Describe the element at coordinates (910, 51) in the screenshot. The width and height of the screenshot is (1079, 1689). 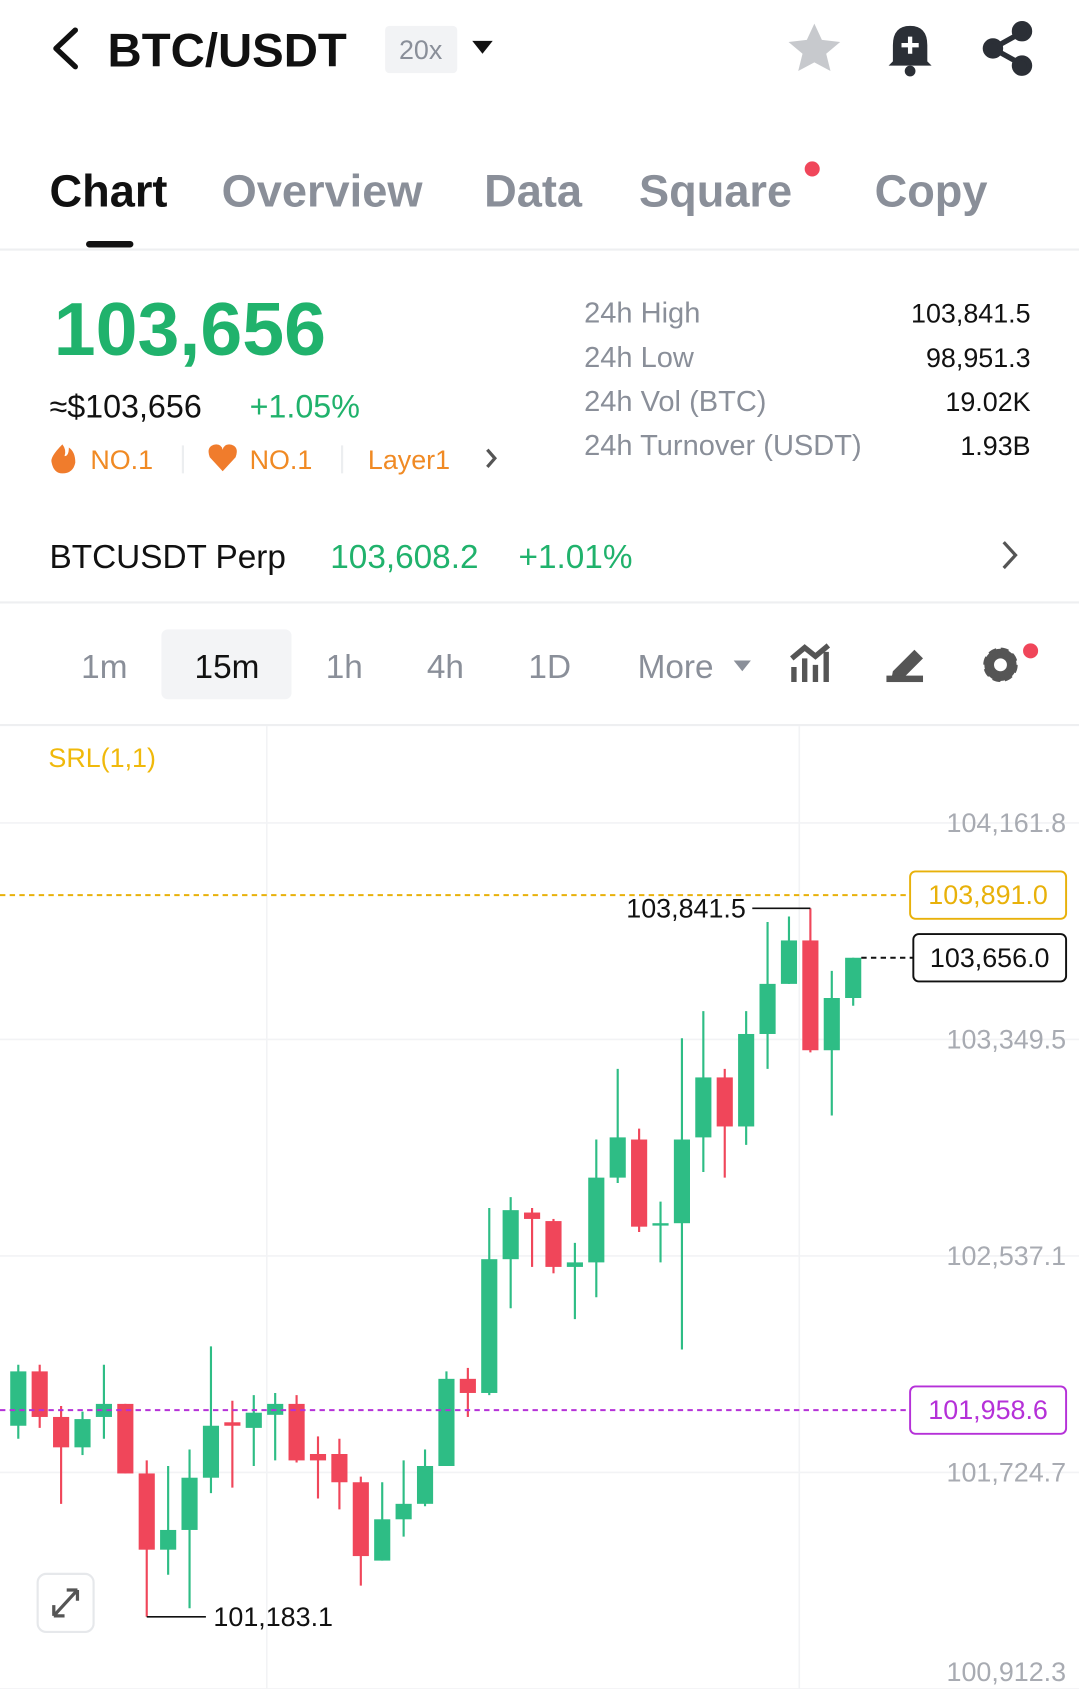
I see `alert-icon` at that location.